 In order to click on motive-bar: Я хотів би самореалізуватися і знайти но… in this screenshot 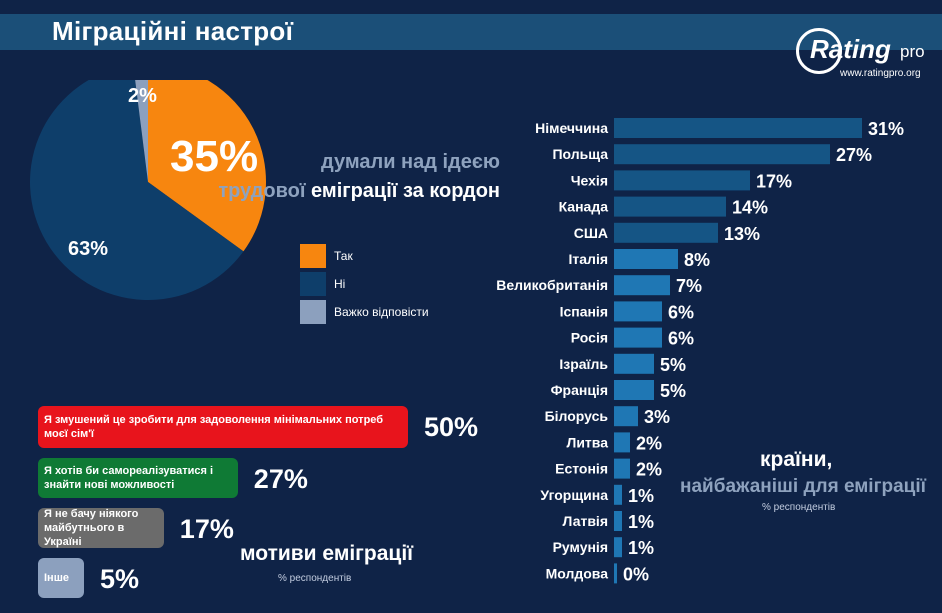, I will do `click(138, 478)`.